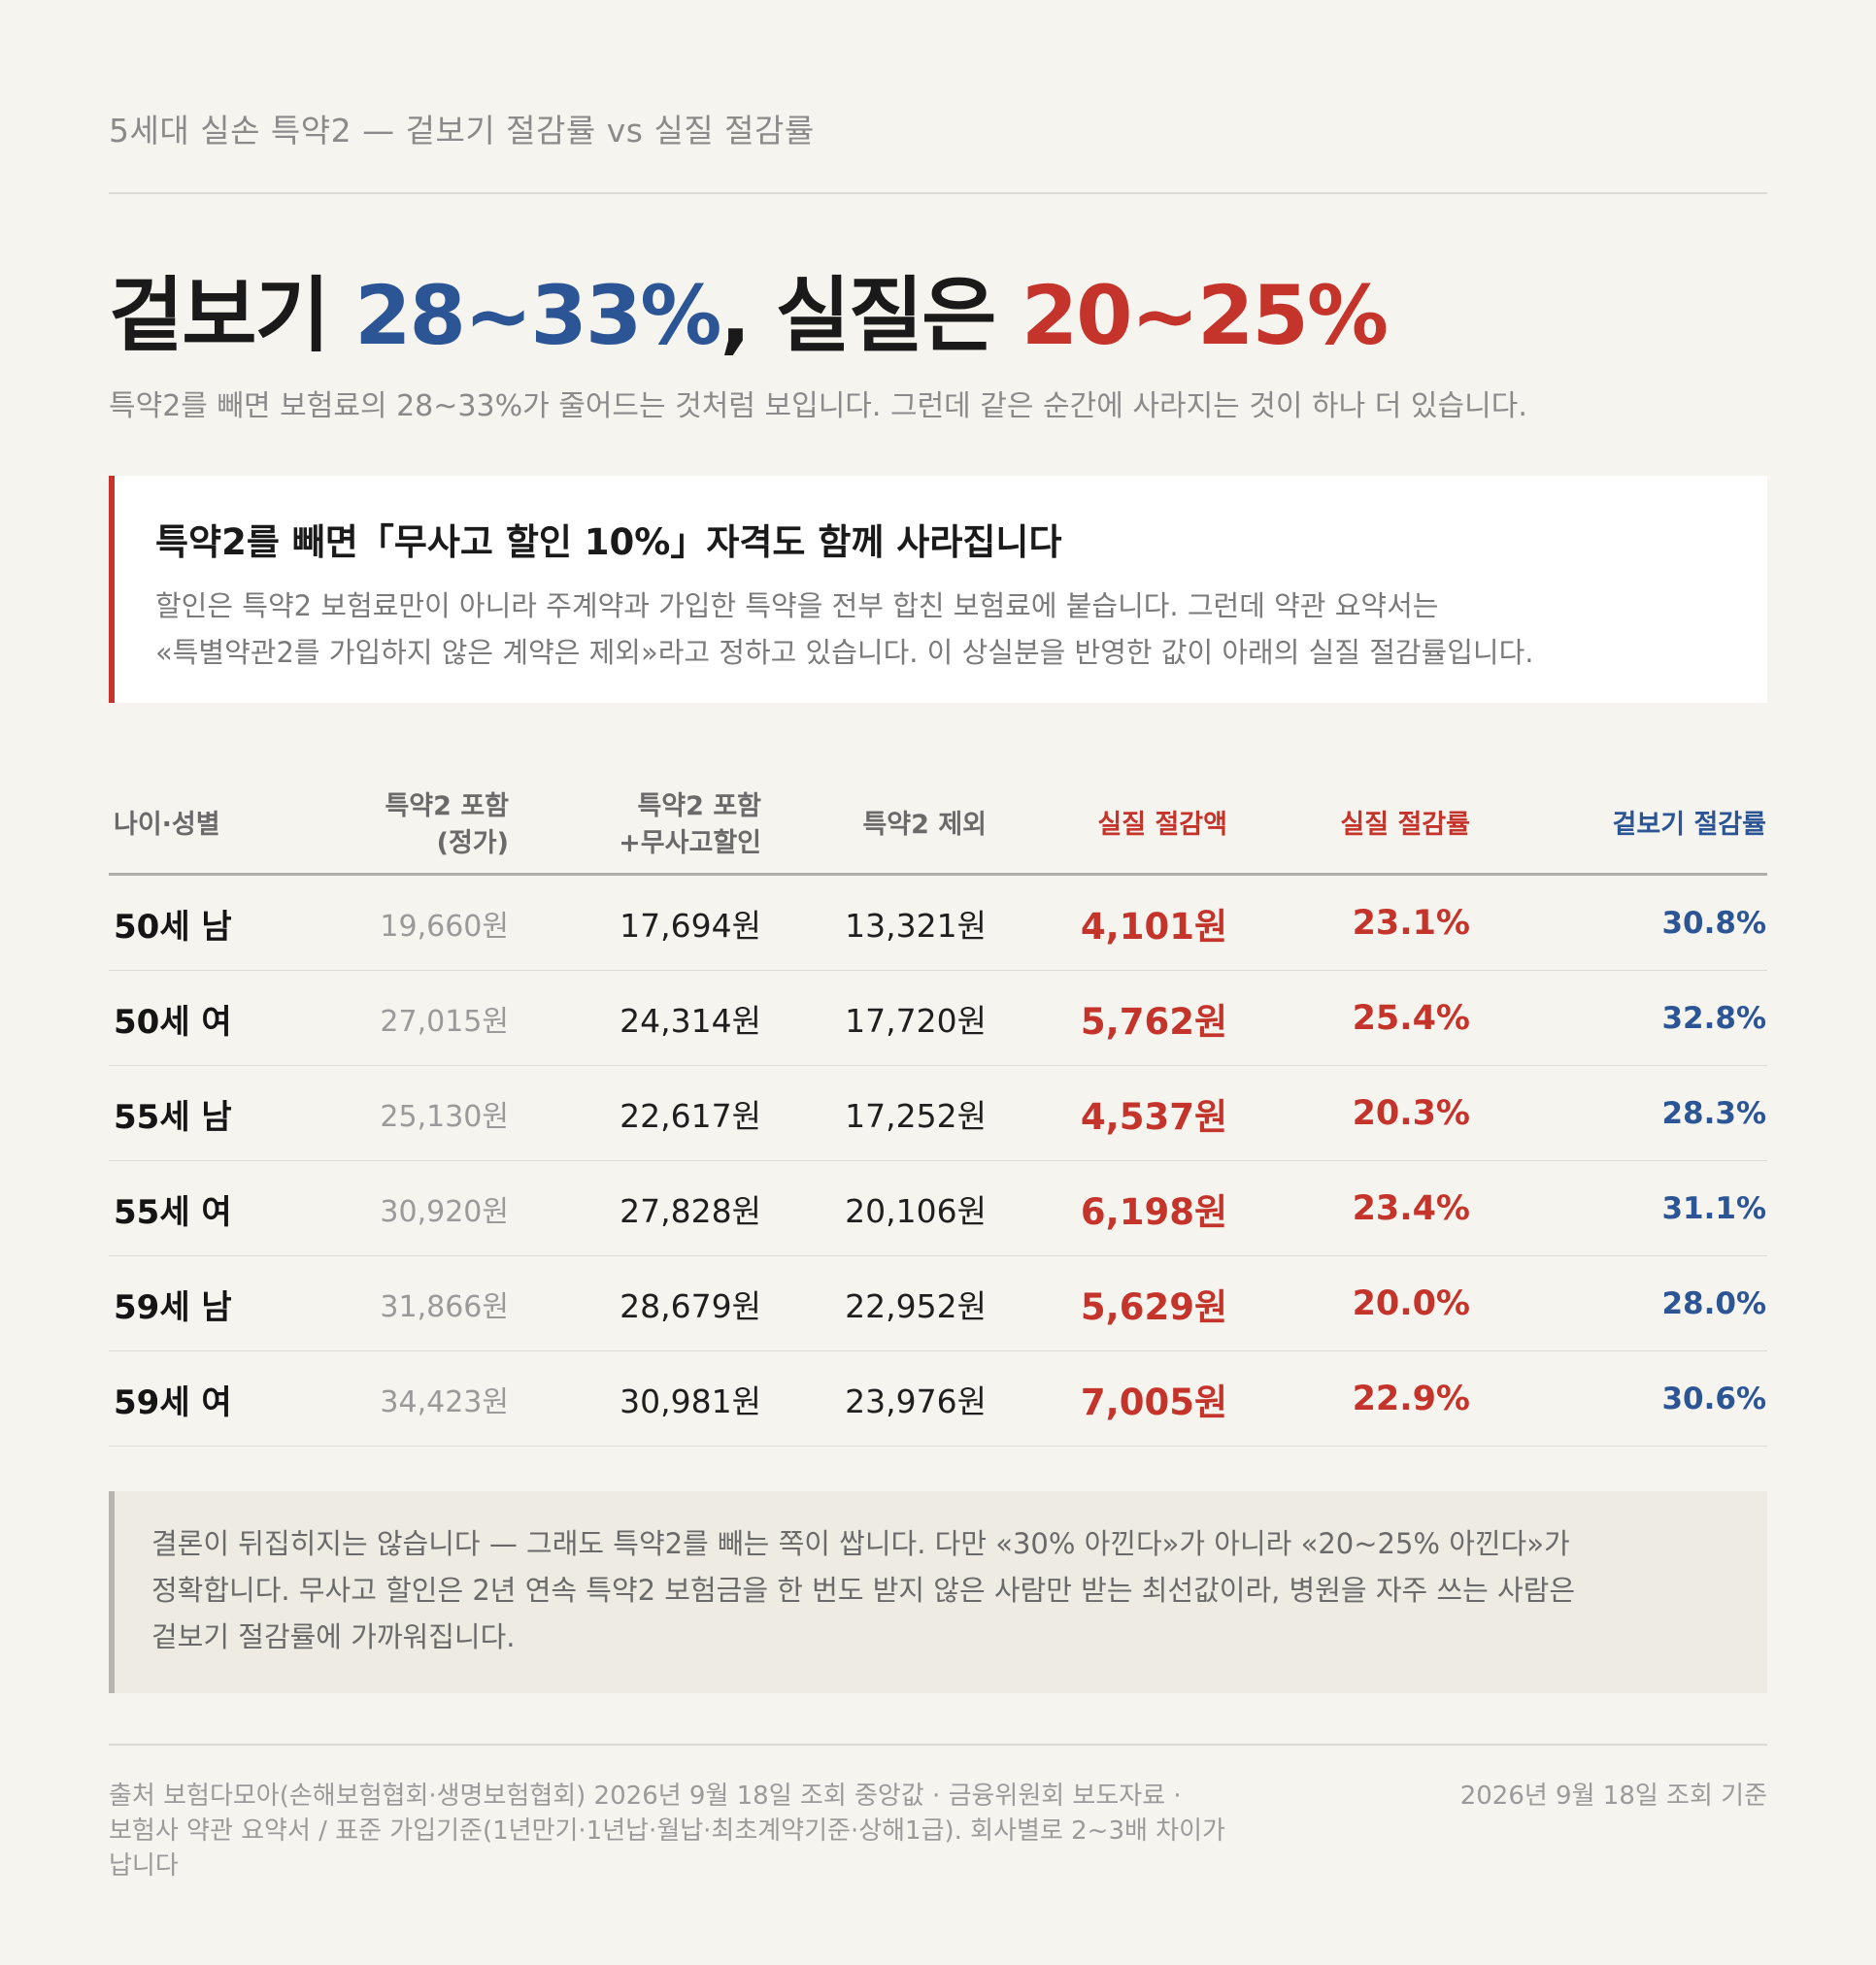  What do you see at coordinates (1205, 315) in the screenshot?
I see `headline-real-range: 20~25%` at bounding box center [1205, 315].